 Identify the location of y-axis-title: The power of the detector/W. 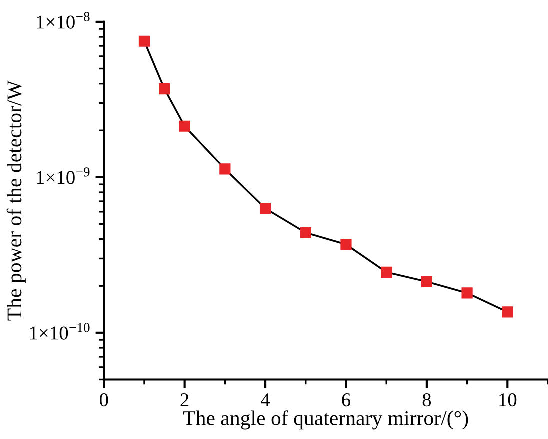
(16, 200).